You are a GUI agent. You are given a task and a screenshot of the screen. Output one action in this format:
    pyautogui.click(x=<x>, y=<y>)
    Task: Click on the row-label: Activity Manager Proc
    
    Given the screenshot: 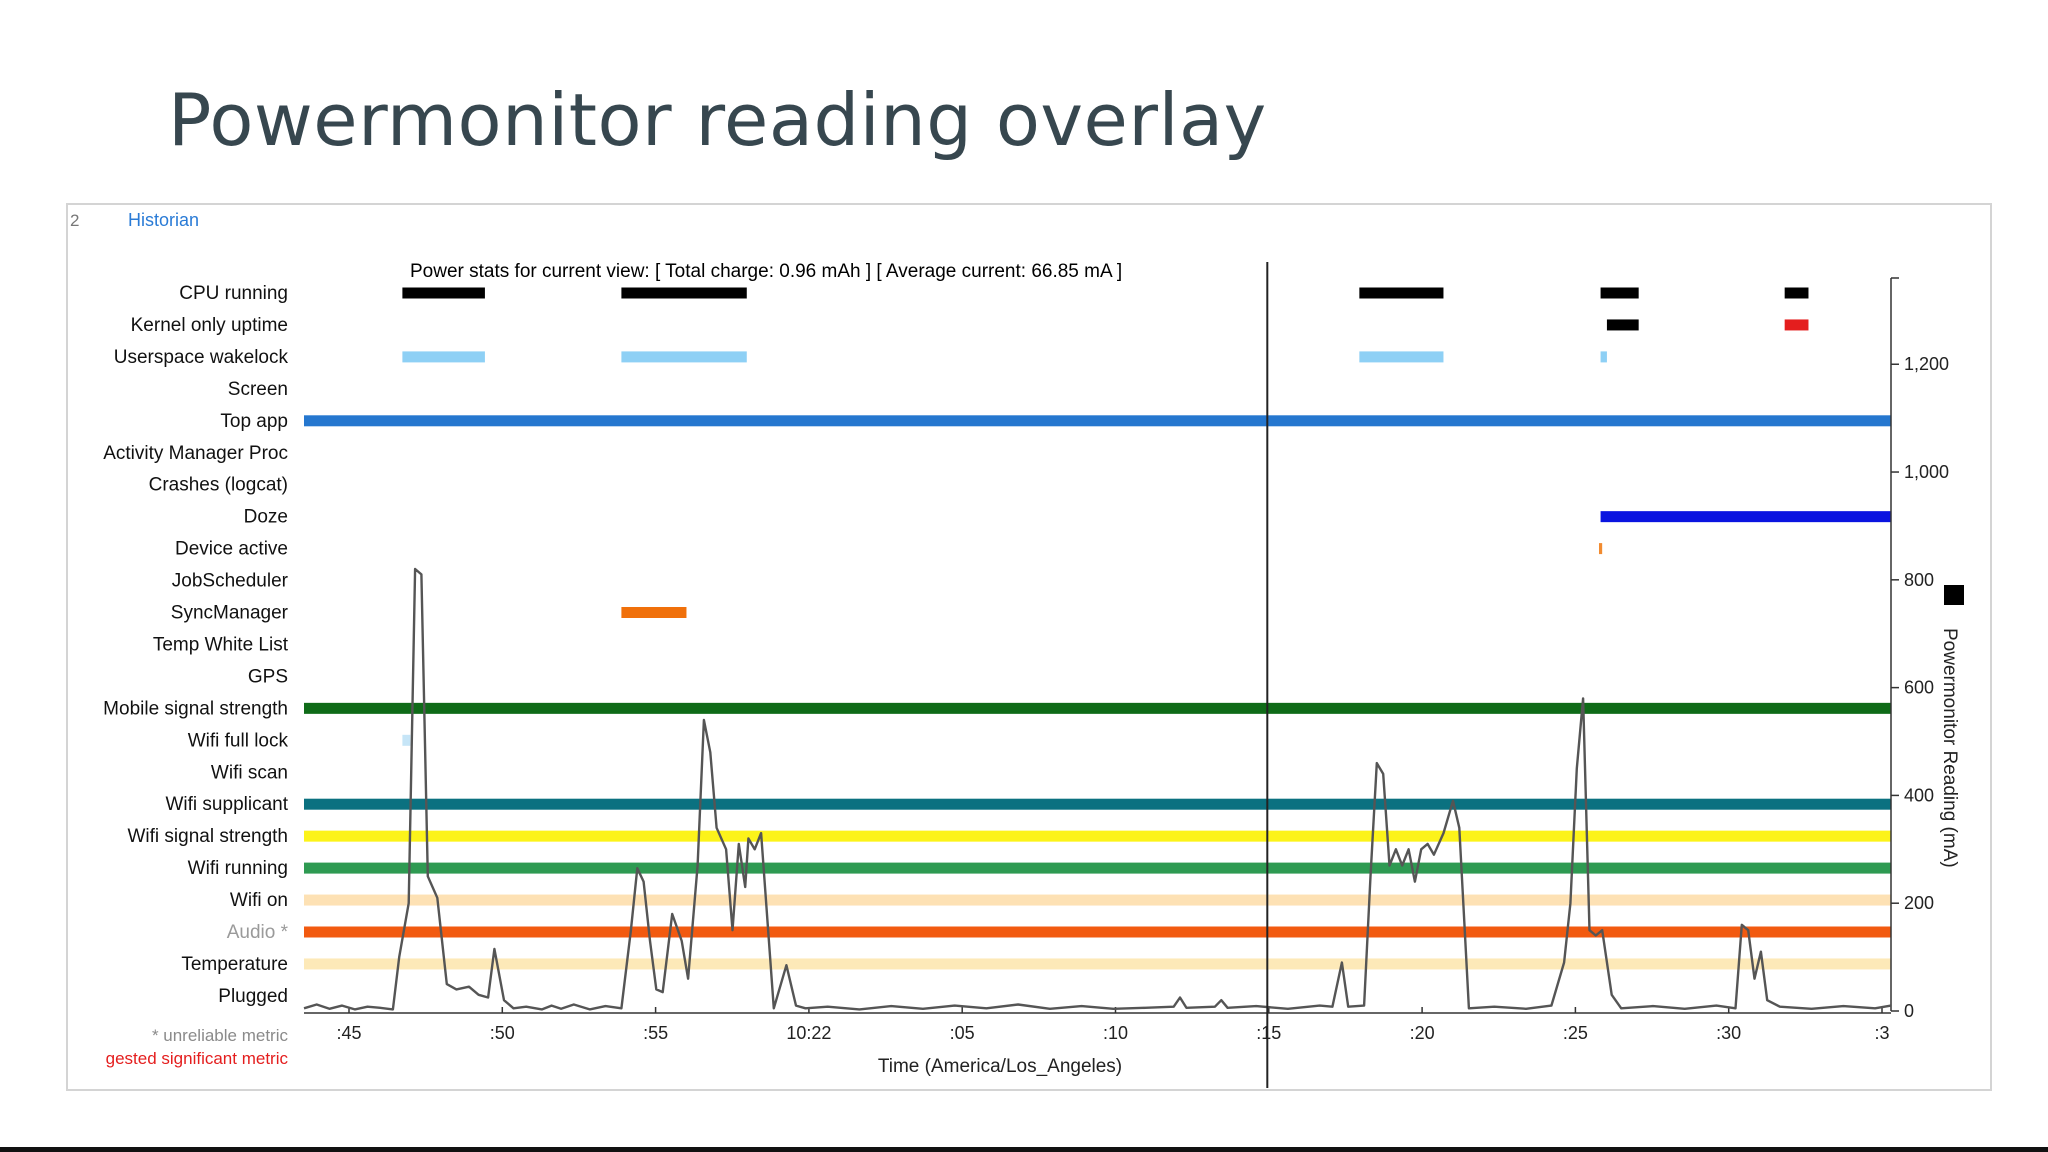 What is the action you would take?
    pyautogui.click(x=195, y=453)
    